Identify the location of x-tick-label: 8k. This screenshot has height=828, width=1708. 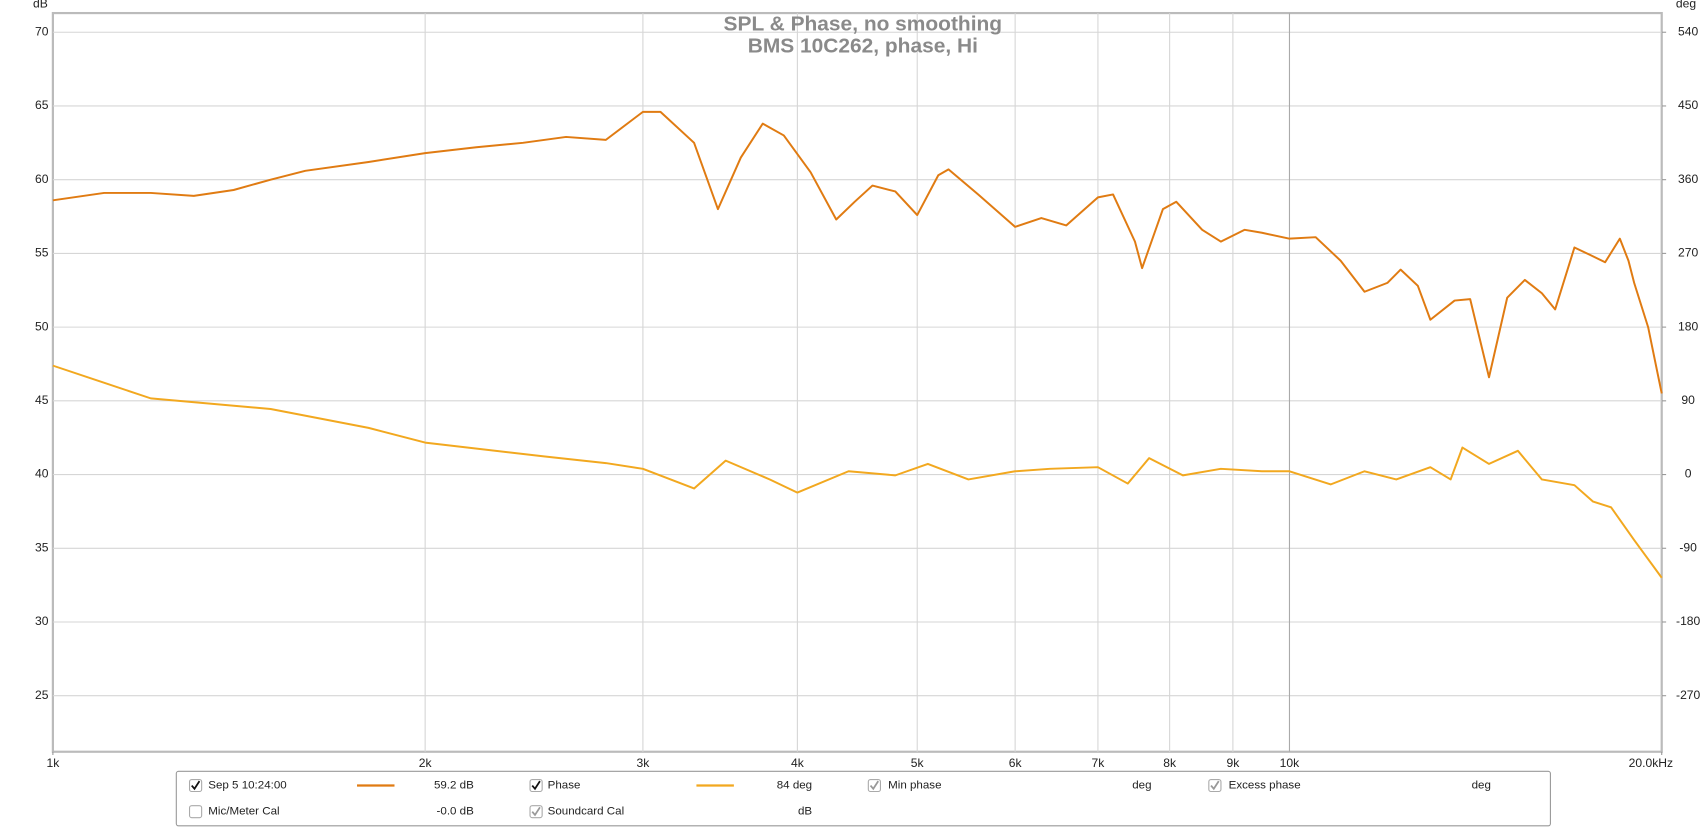
(1170, 763).